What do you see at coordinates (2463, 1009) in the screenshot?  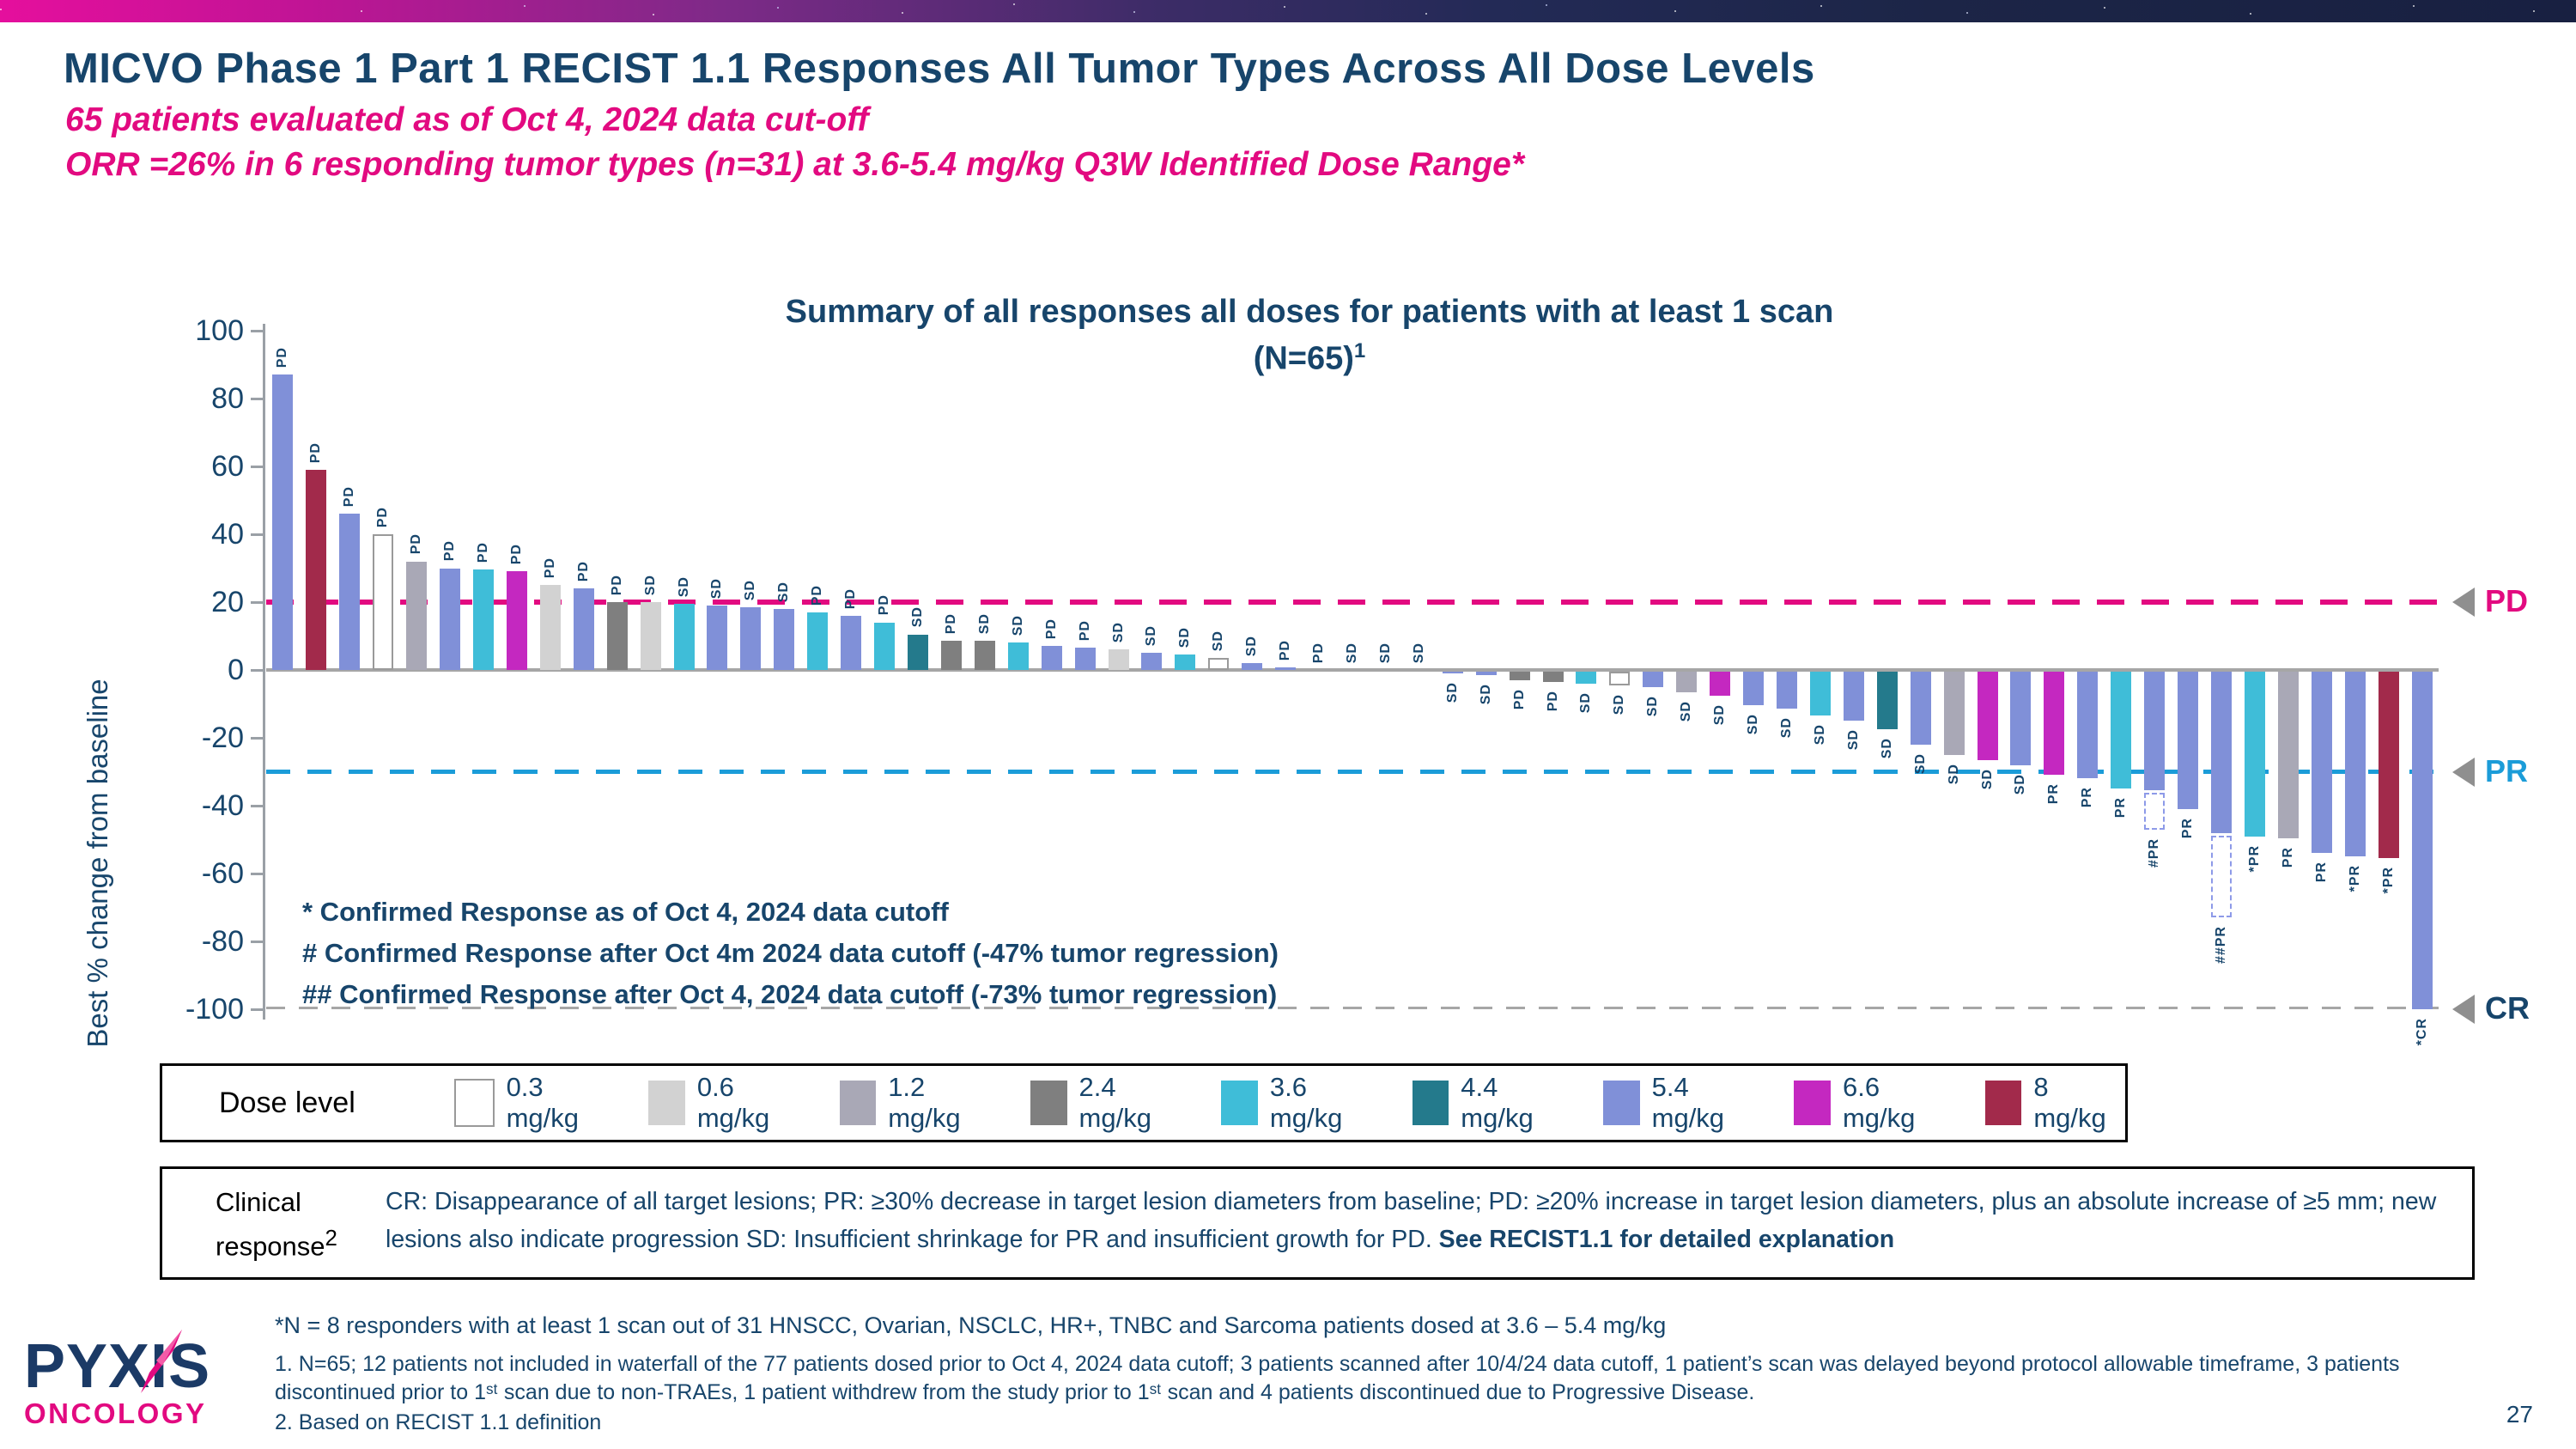 I see `cr-arrow-icon` at bounding box center [2463, 1009].